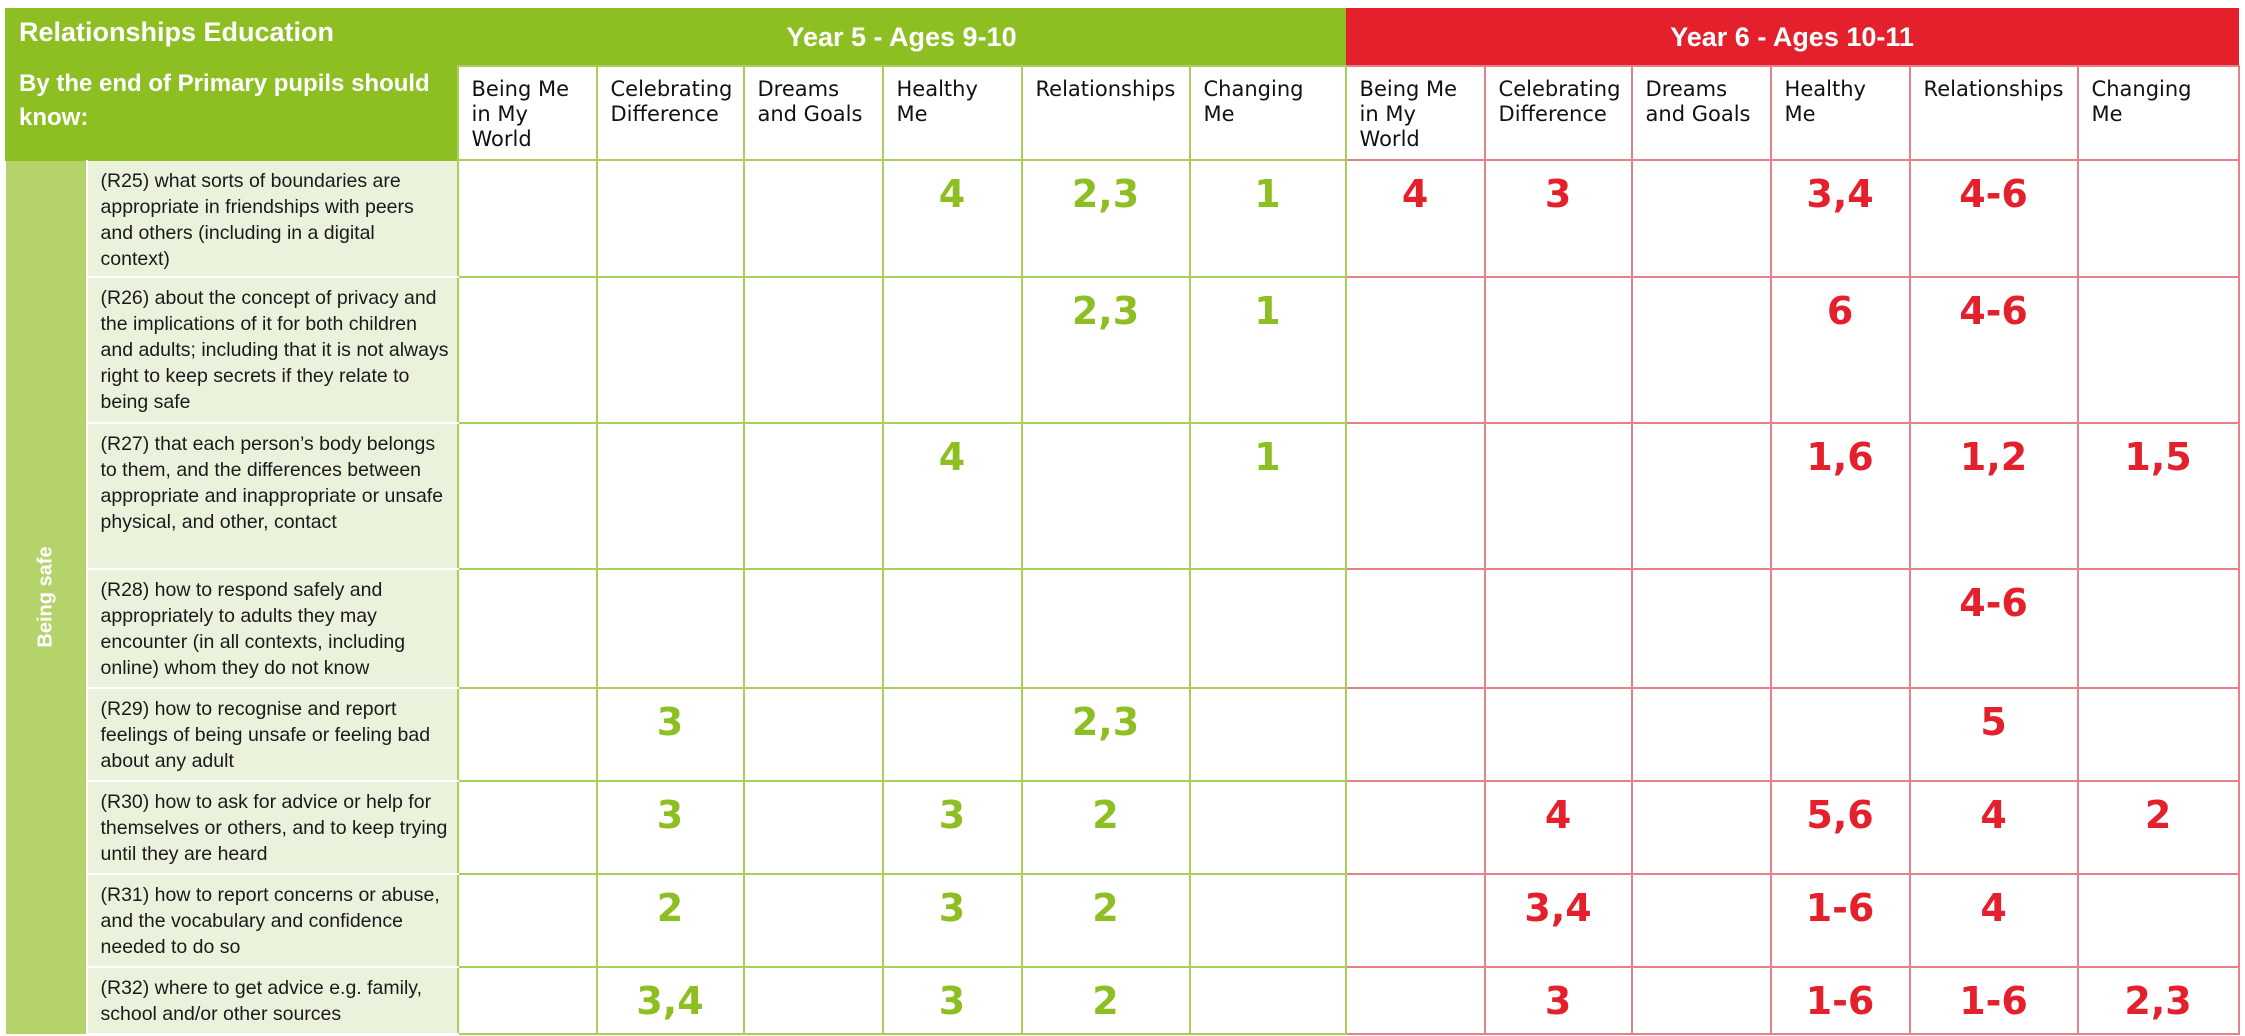 The height and width of the screenshot is (1036, 2245). What do you see at coordinates (1840, 350) in the screenshot?
I see `y6-value-cell: 6` at bounding box center [1840, 350].